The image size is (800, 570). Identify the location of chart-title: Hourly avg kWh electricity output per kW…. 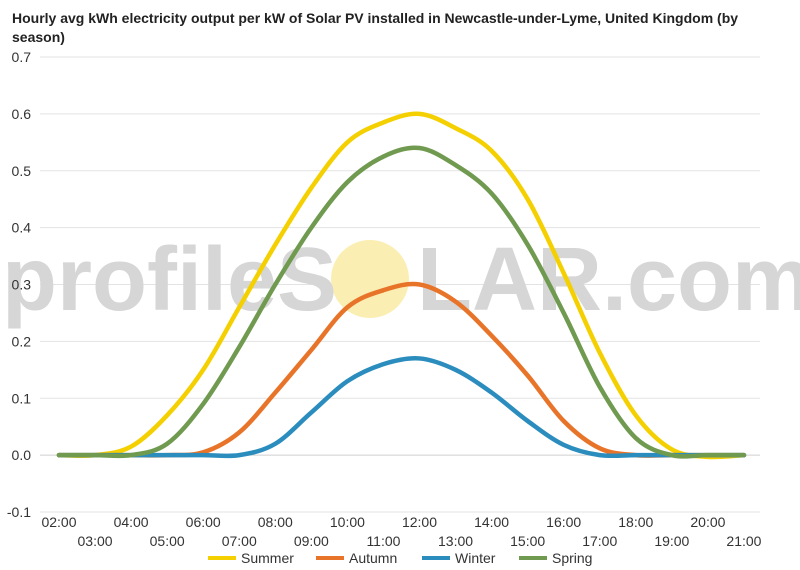
(375, 27).